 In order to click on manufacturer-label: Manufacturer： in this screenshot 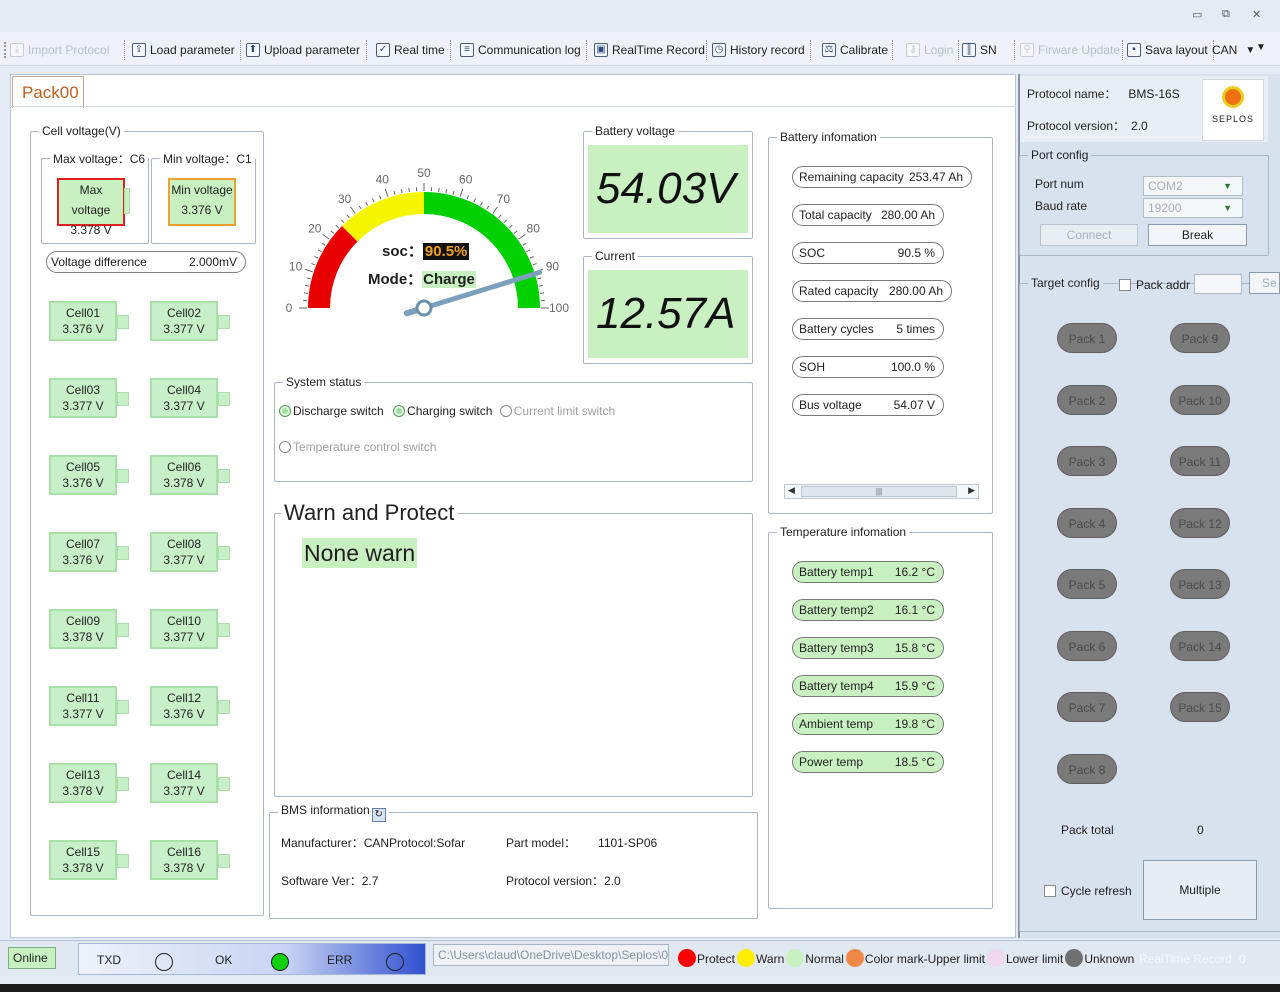, I will do `click(322, 843)`.